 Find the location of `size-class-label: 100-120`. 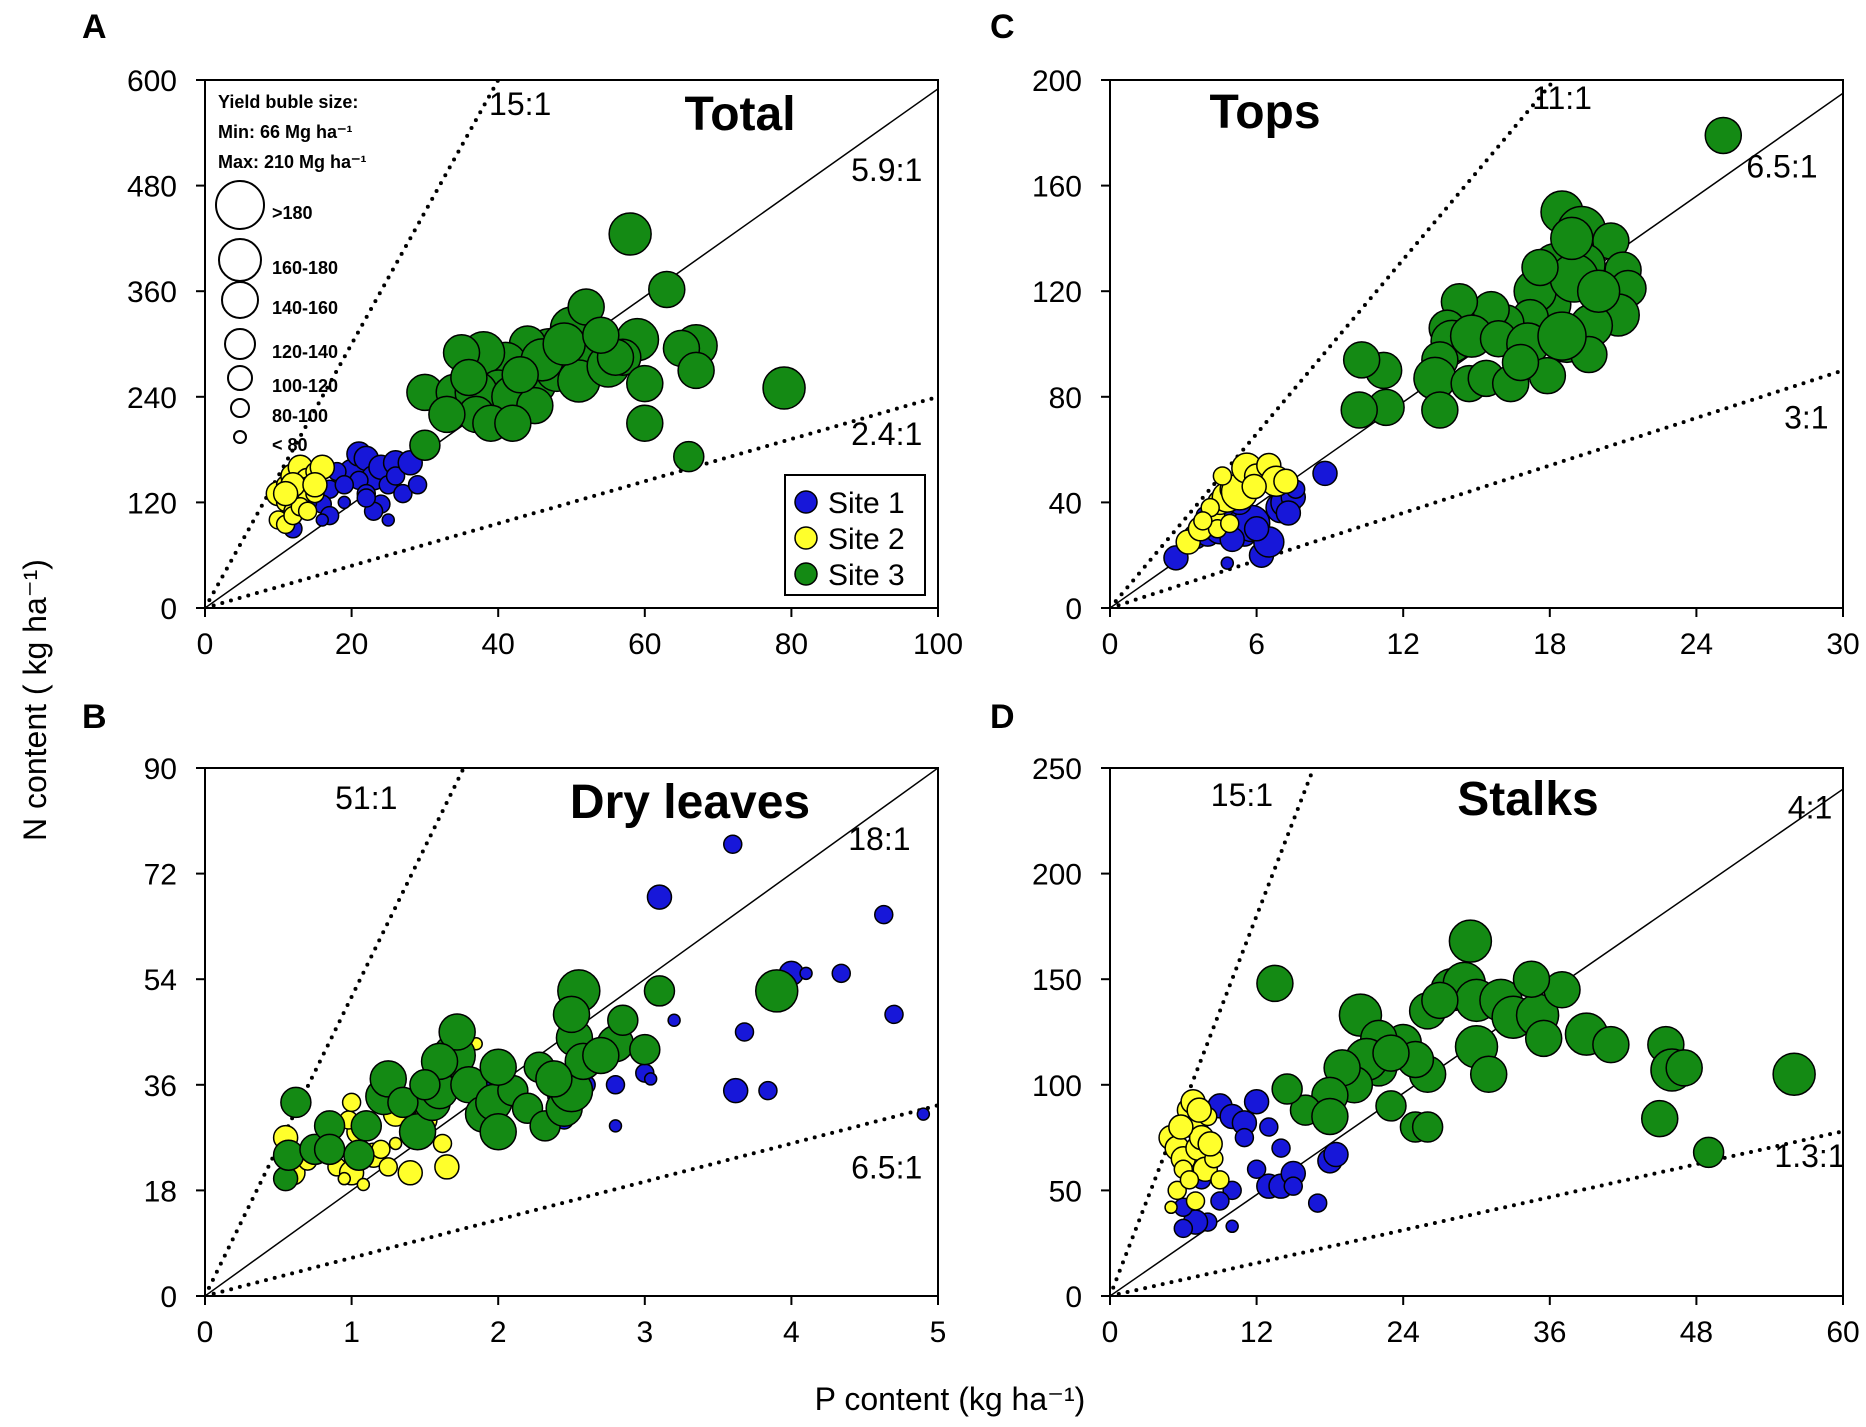

size-class-label: 100-120 is located at coordinates (305, 386).